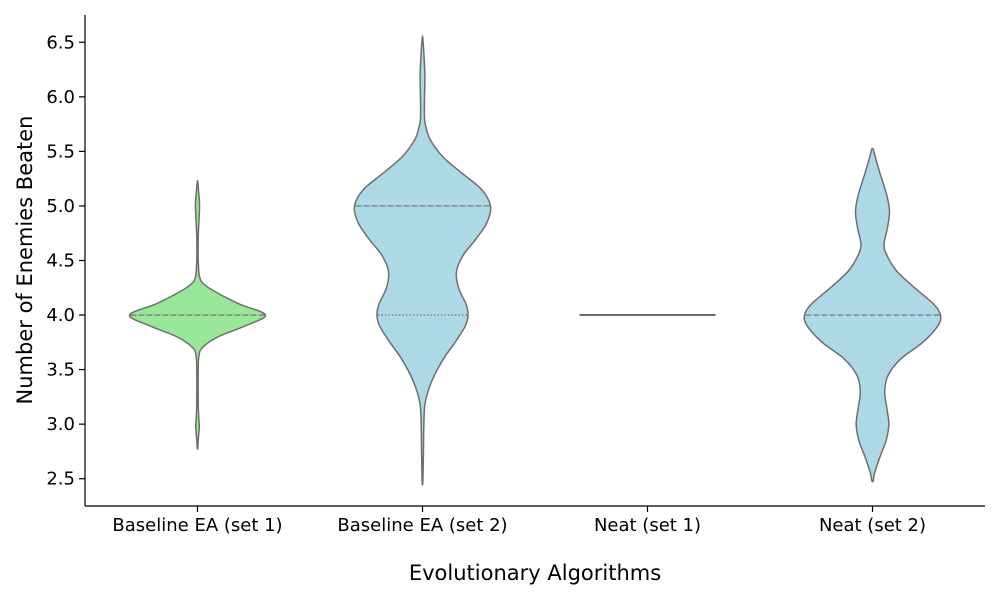 The width and height of the screenshot is (1000, 600). I want to click on y-tick-label: 3.0, so click(60, 424).